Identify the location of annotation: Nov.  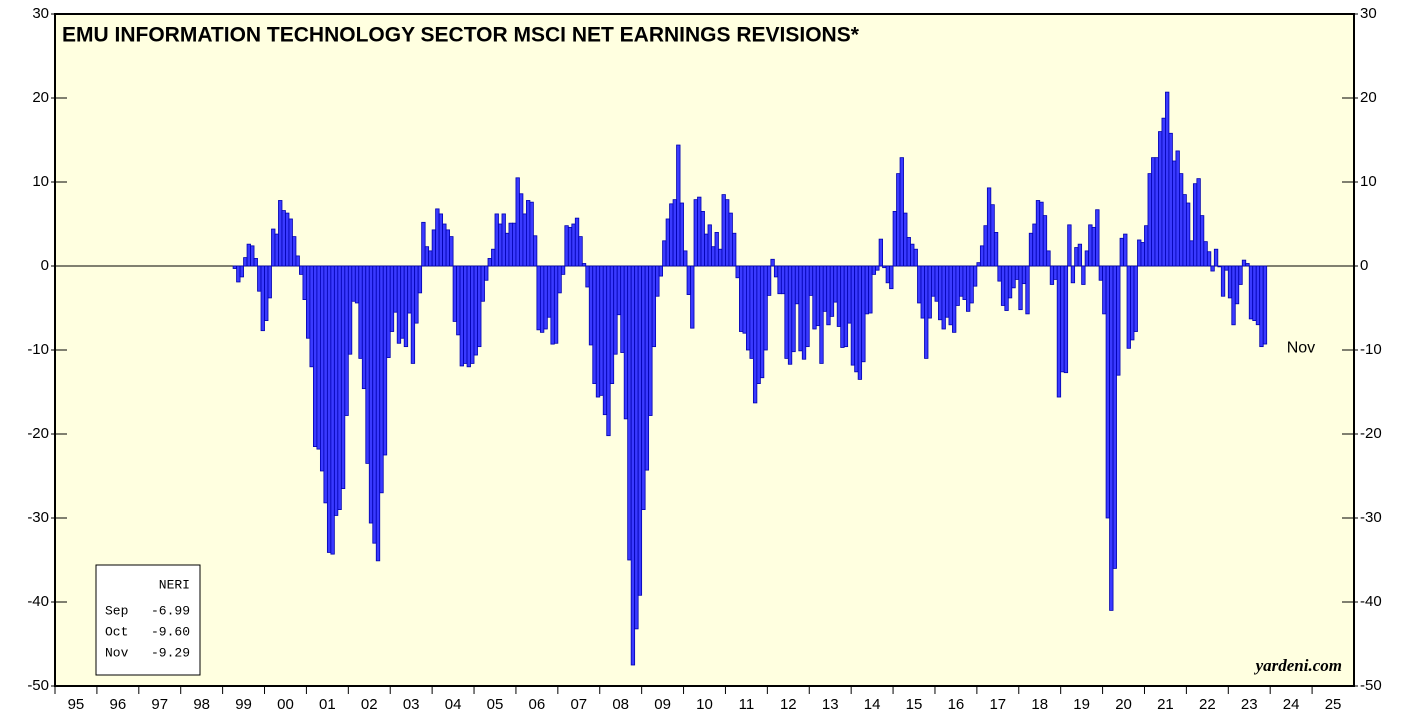
(1301, 347).